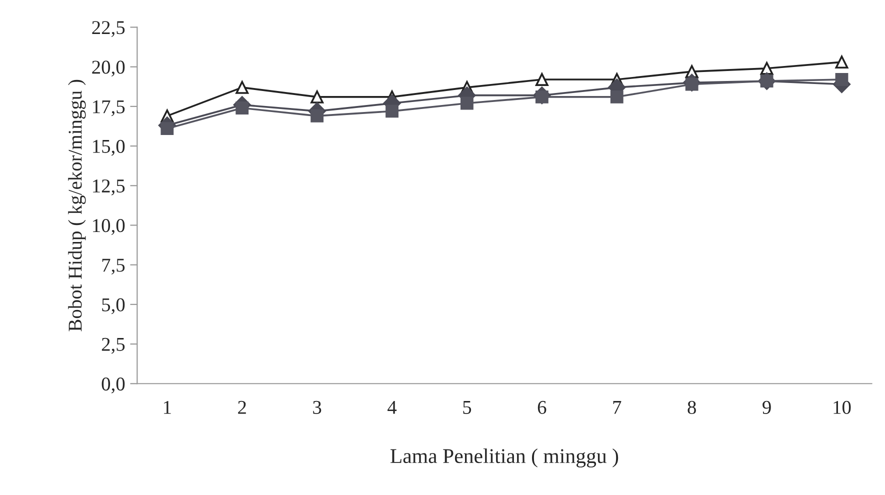 This screenshot has width=885, height=495. Describe the element at coordinates (692, 407) in the screenshot. I see `x-tick-label: 8` at that location.